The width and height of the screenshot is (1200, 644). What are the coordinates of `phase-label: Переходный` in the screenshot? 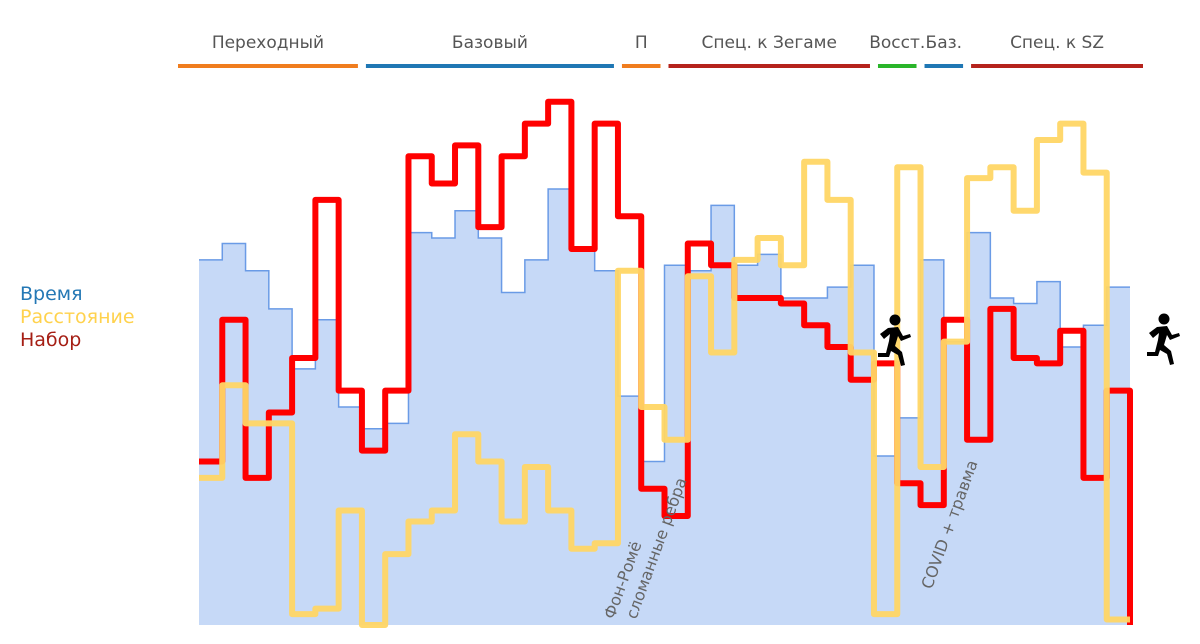 It's located at (268, 43).